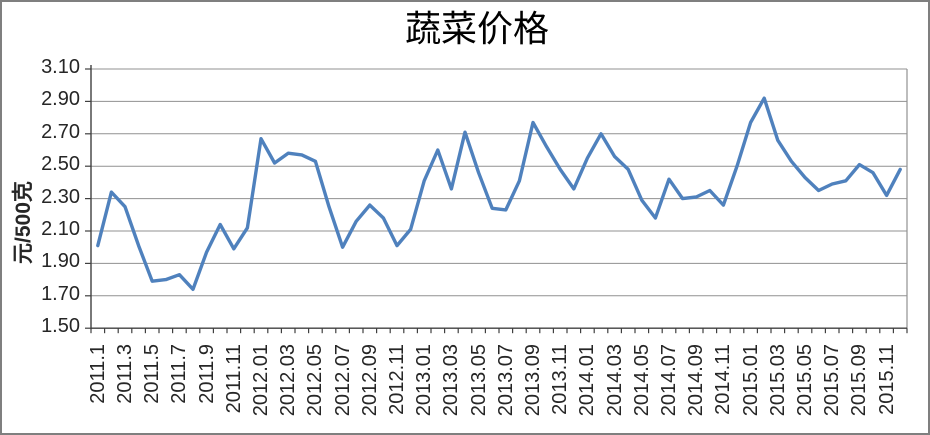 The height and width of the screenshot is (435, 930). What do you see at coordinates (369, 380) in the screenshot?
I see `x-tick-label: 2012.09` at bounding box center [369, 380].